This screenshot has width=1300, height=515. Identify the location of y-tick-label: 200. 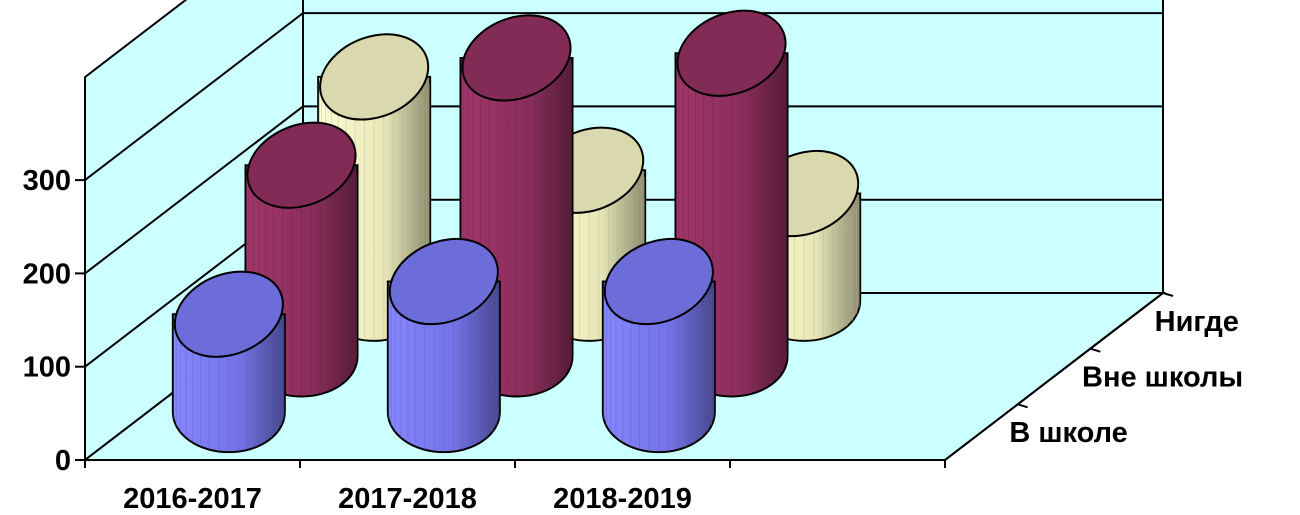
(47, 274).